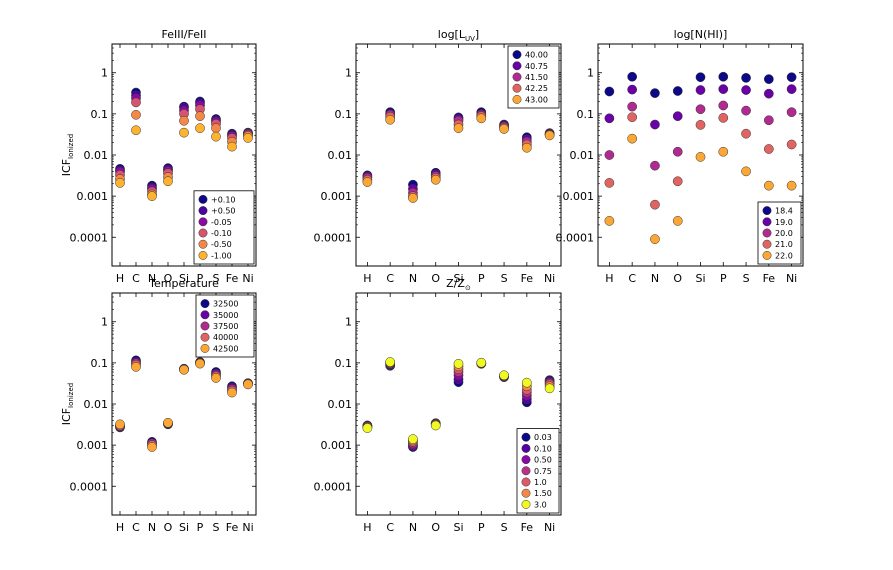 Image resolution: width=893 pixels, height=570 pixels. What do you see at coordinates (784, 211) in the screenshot?
I see `legend-entry: 18.4` at bounding box center [784, 211].